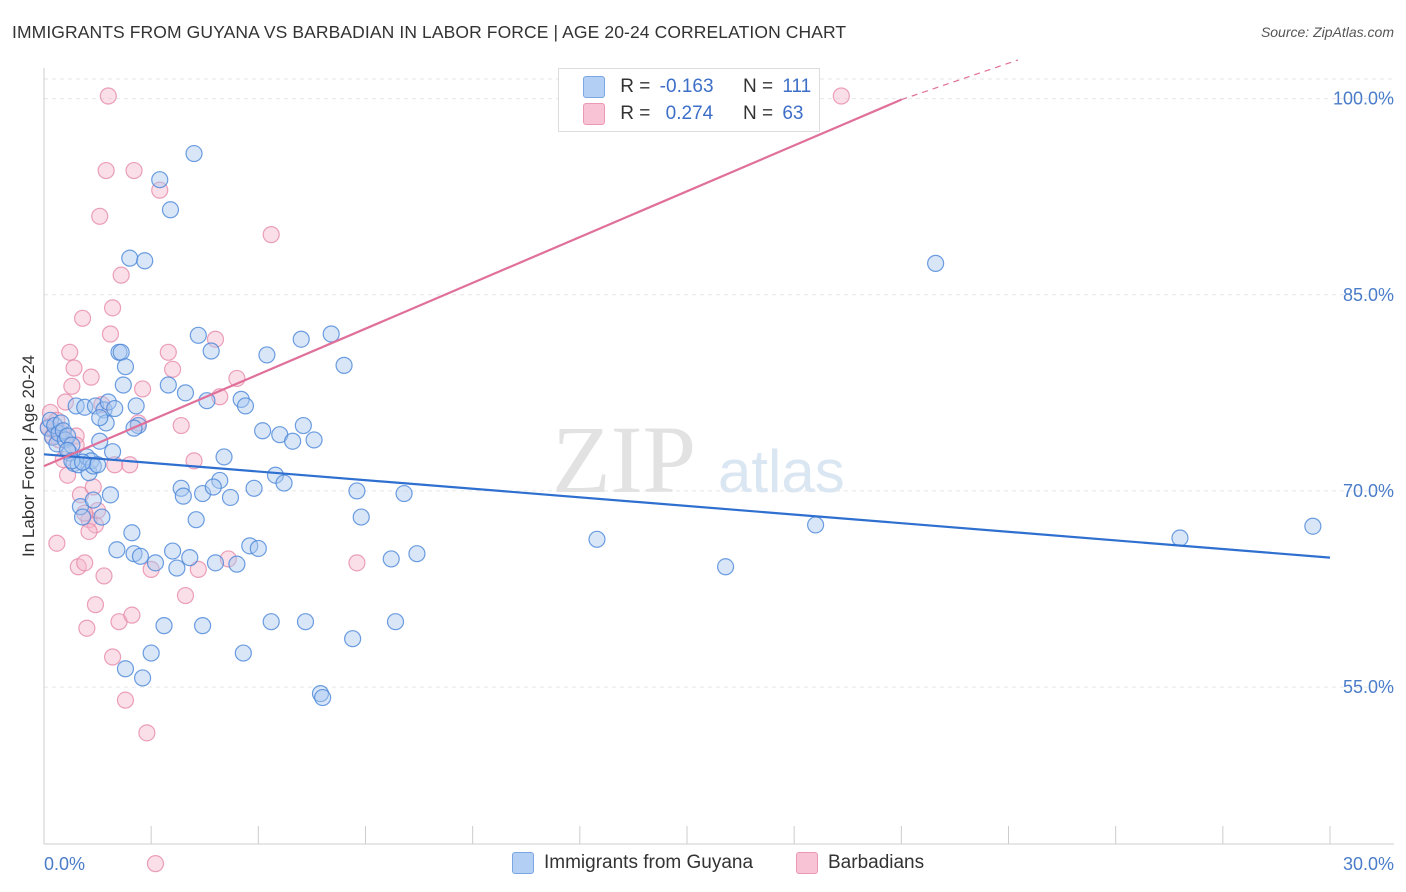 The height and width of the screenshot is (892, 1406). I want to click on series-legend-barbadians: Barbadians, so click(860, 863).